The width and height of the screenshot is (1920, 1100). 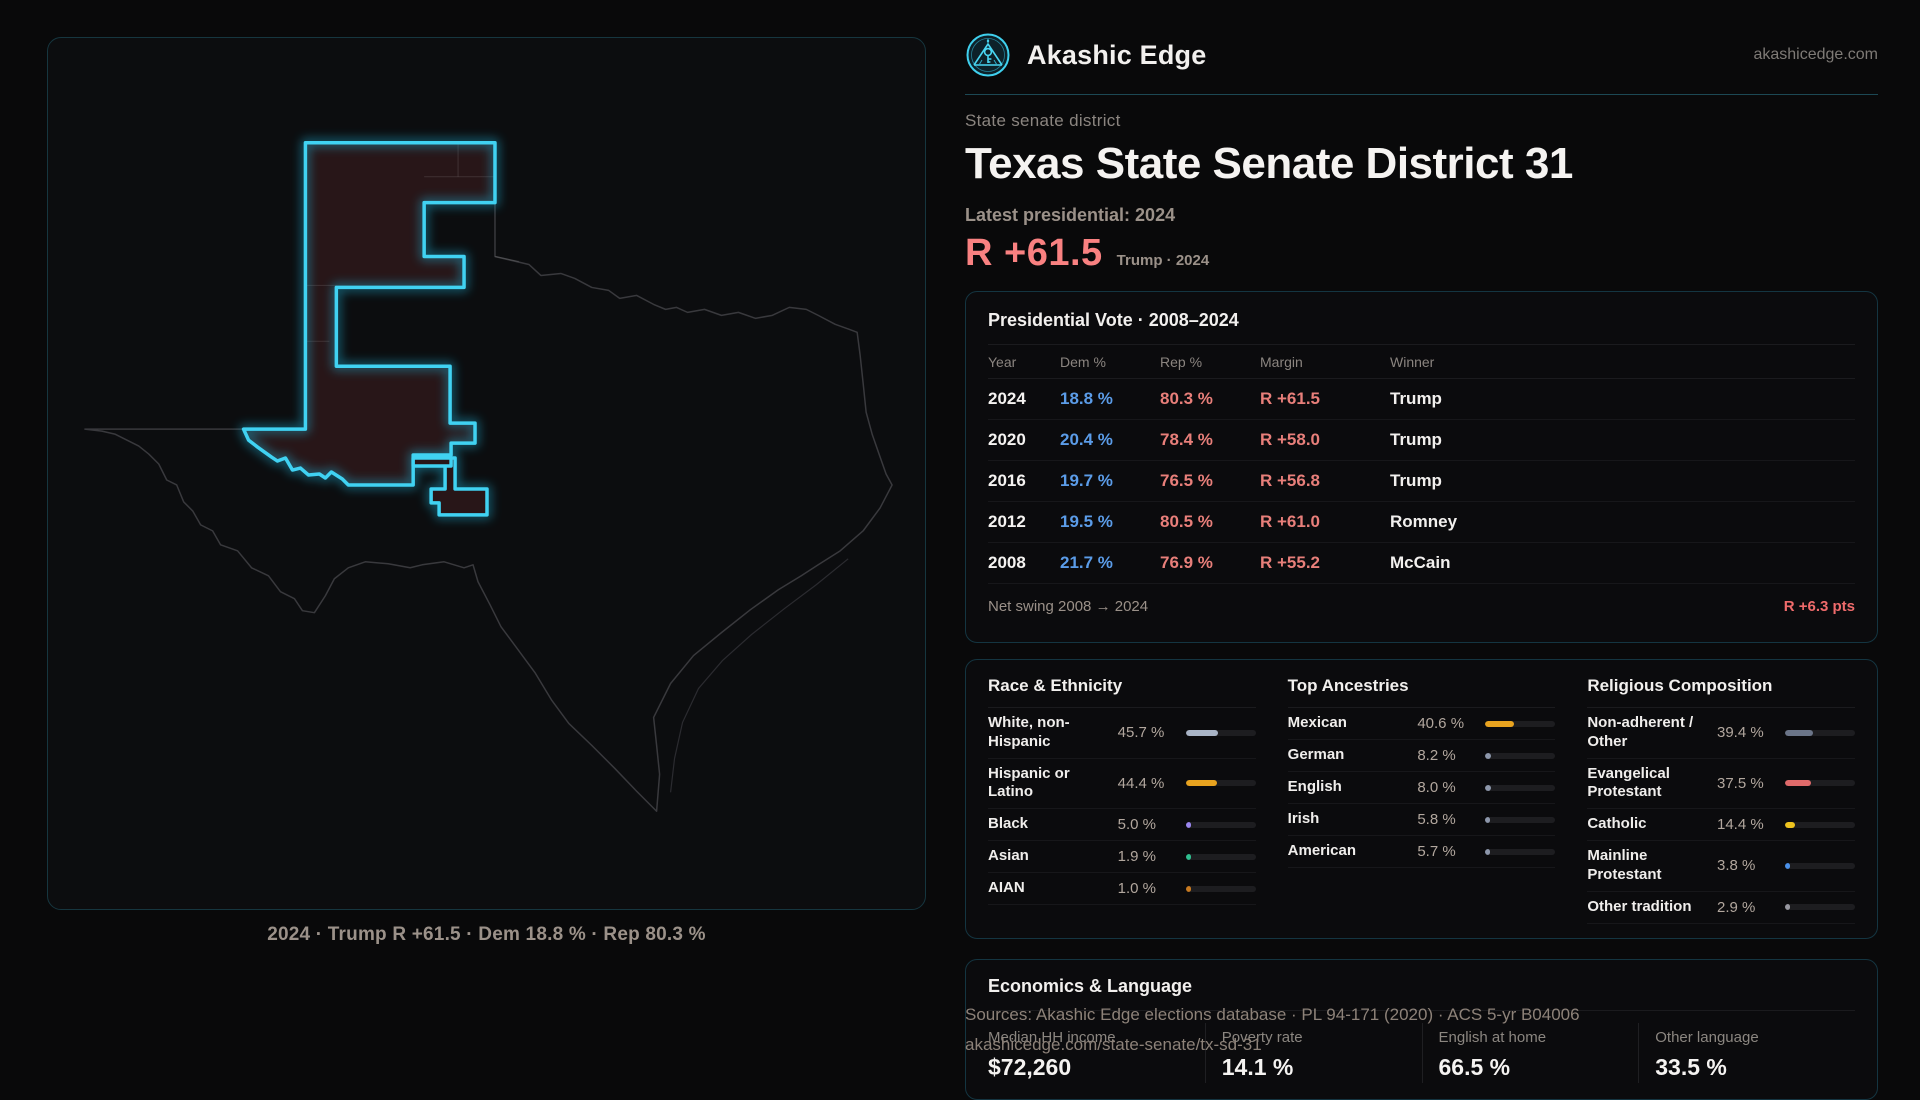 What do you see at coordinates (1290, 398) in the screenshot?
I see `cell-margin: R +61.5` at bounding box center [1290, 398].